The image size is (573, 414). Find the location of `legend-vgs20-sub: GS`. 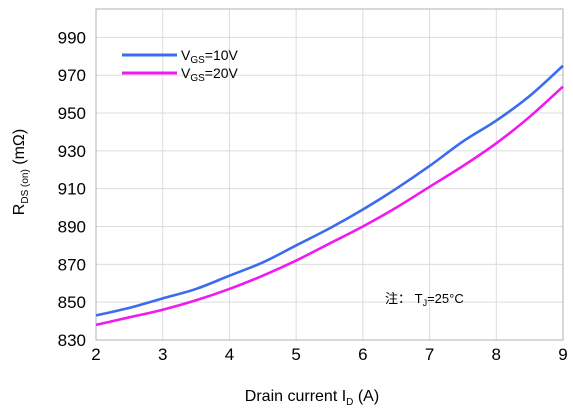

legend-vgs20-sub: GS is located at coordinates (197, 78).